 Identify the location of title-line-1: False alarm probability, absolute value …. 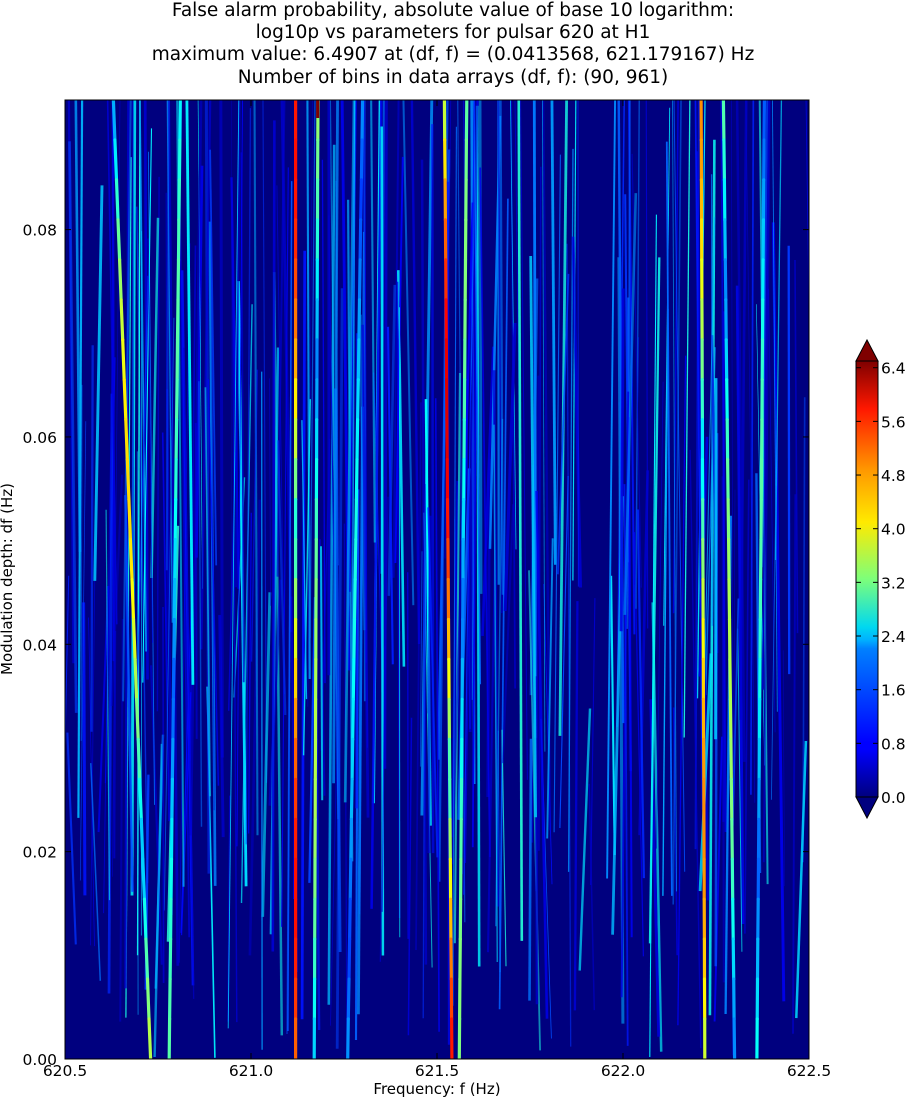
(453, 10).